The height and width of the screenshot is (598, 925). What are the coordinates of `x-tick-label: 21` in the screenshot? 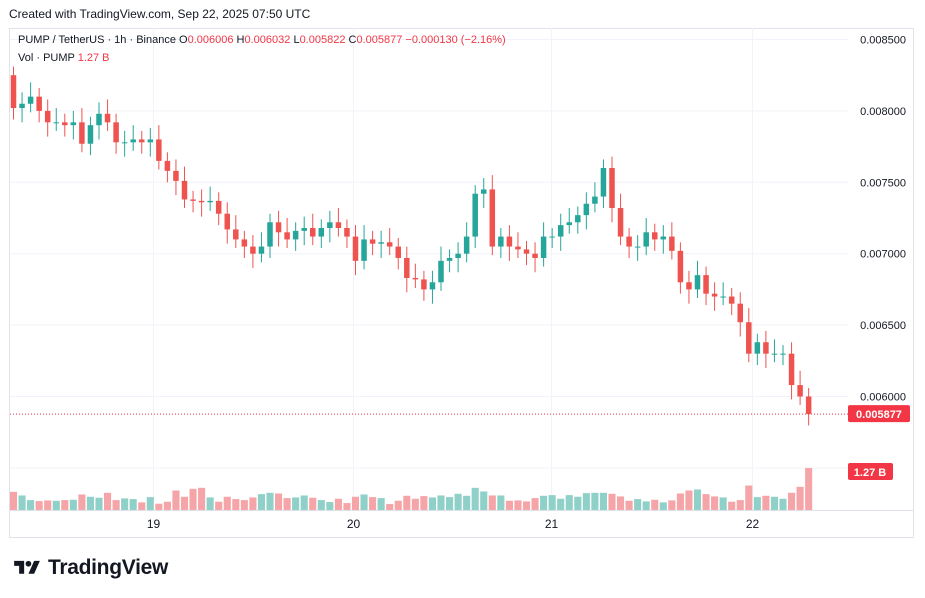 It's located at (552, 524).